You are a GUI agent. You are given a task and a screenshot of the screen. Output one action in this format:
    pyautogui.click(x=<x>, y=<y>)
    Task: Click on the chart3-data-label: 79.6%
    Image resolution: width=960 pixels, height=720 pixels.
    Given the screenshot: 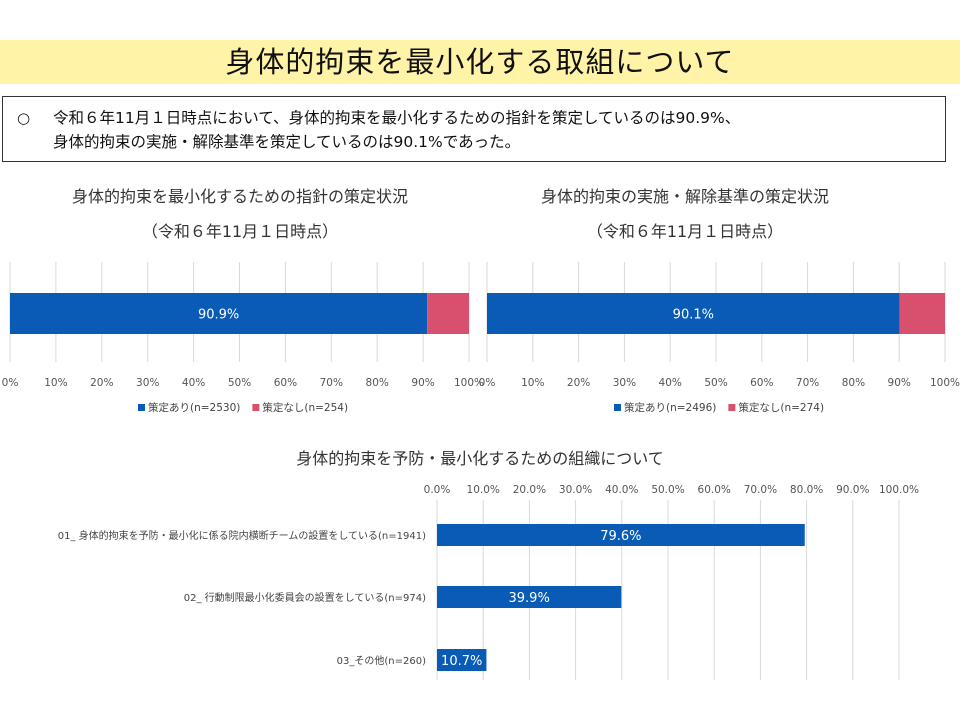 What is the action you would take?
    pyautogui.click(x=620, y=536)
    